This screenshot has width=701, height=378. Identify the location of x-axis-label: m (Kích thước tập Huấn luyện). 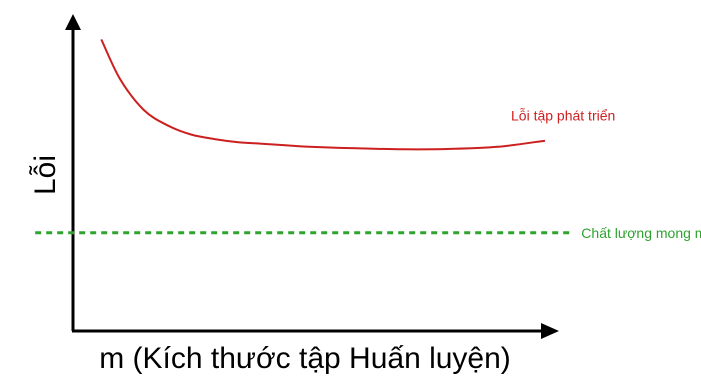
(305, 358).